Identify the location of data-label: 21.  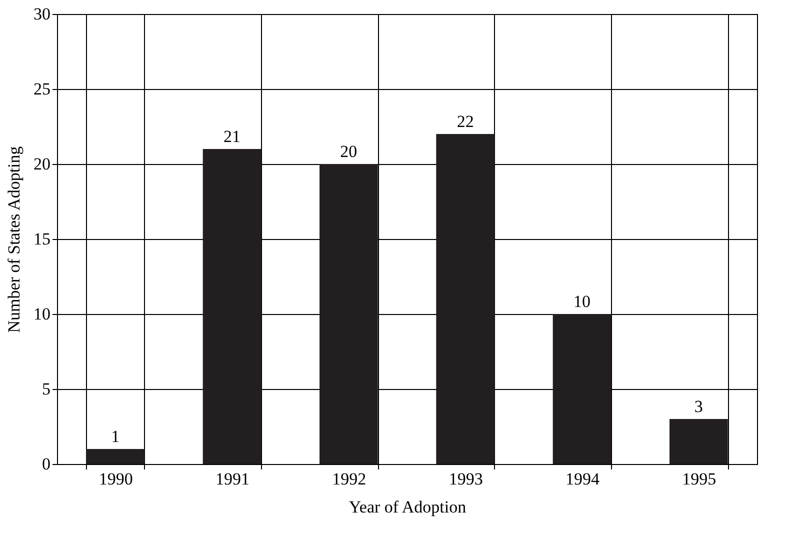
(232, 136).